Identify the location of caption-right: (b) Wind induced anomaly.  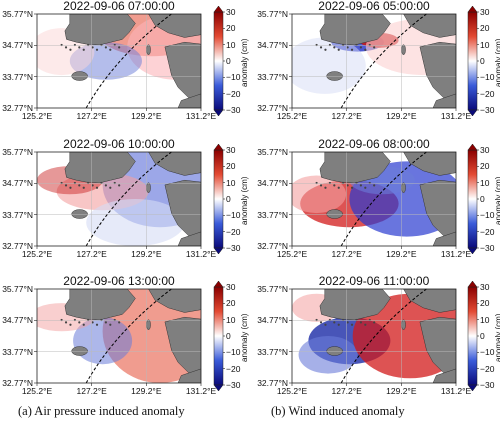
(338, 411).